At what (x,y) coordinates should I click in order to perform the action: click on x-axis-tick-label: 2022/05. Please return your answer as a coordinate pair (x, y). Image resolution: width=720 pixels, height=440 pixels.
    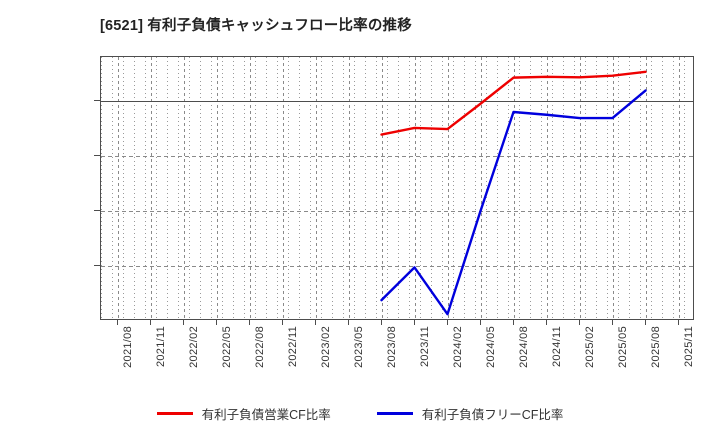
    Looking at the image, I should click on (226, 347).